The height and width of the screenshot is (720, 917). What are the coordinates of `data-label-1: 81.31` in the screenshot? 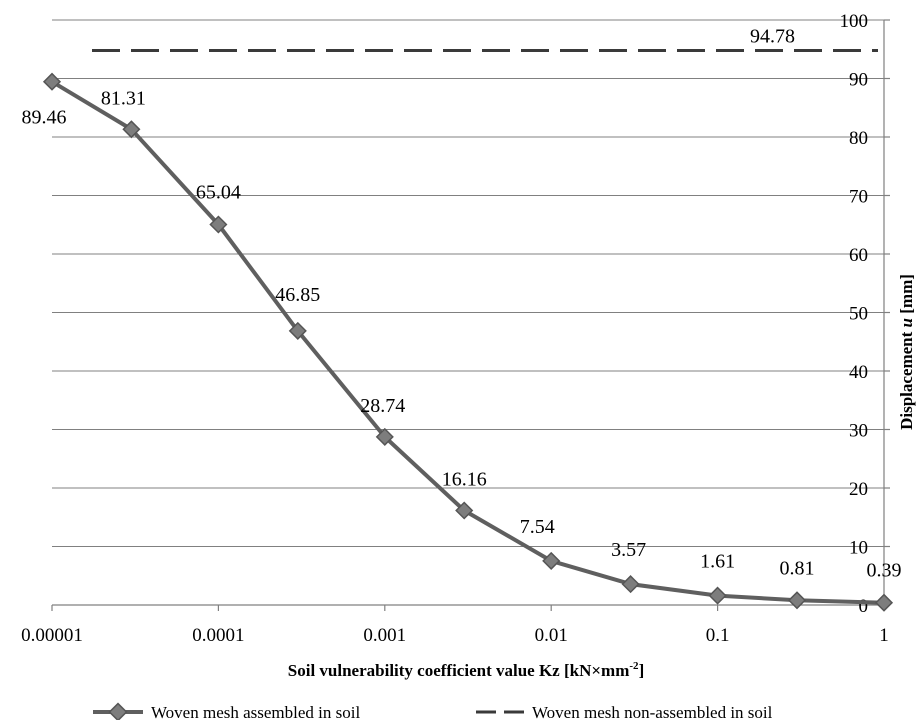 It's located at (123, 98).